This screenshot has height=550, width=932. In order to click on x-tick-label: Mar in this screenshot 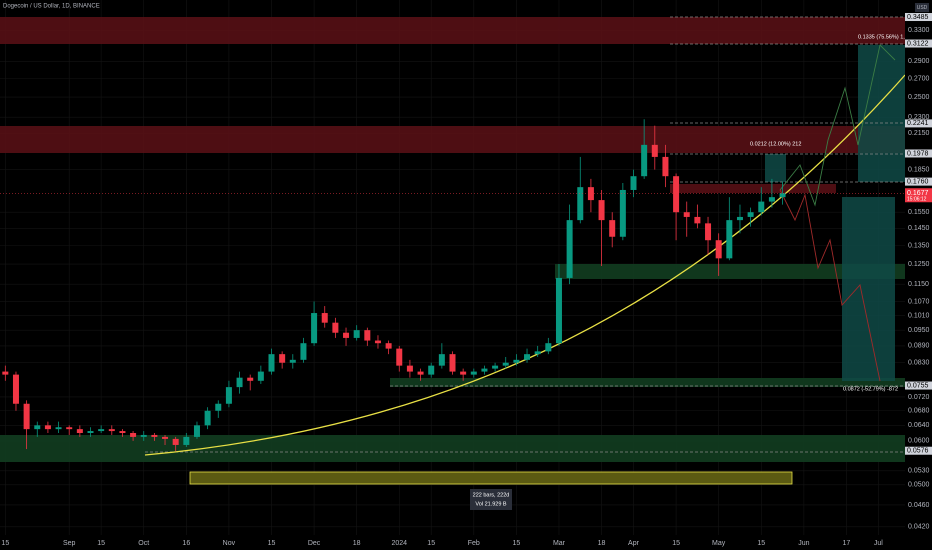, I will do `click(559, 543)`.